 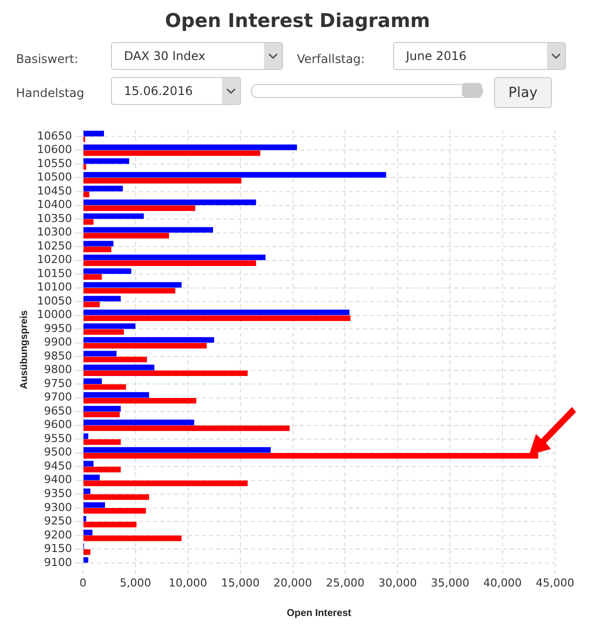 What do you see at coordinates (54, 191) in the screenshot?
I see `y-tick-label: 10450` at bounding box center [54, 191].